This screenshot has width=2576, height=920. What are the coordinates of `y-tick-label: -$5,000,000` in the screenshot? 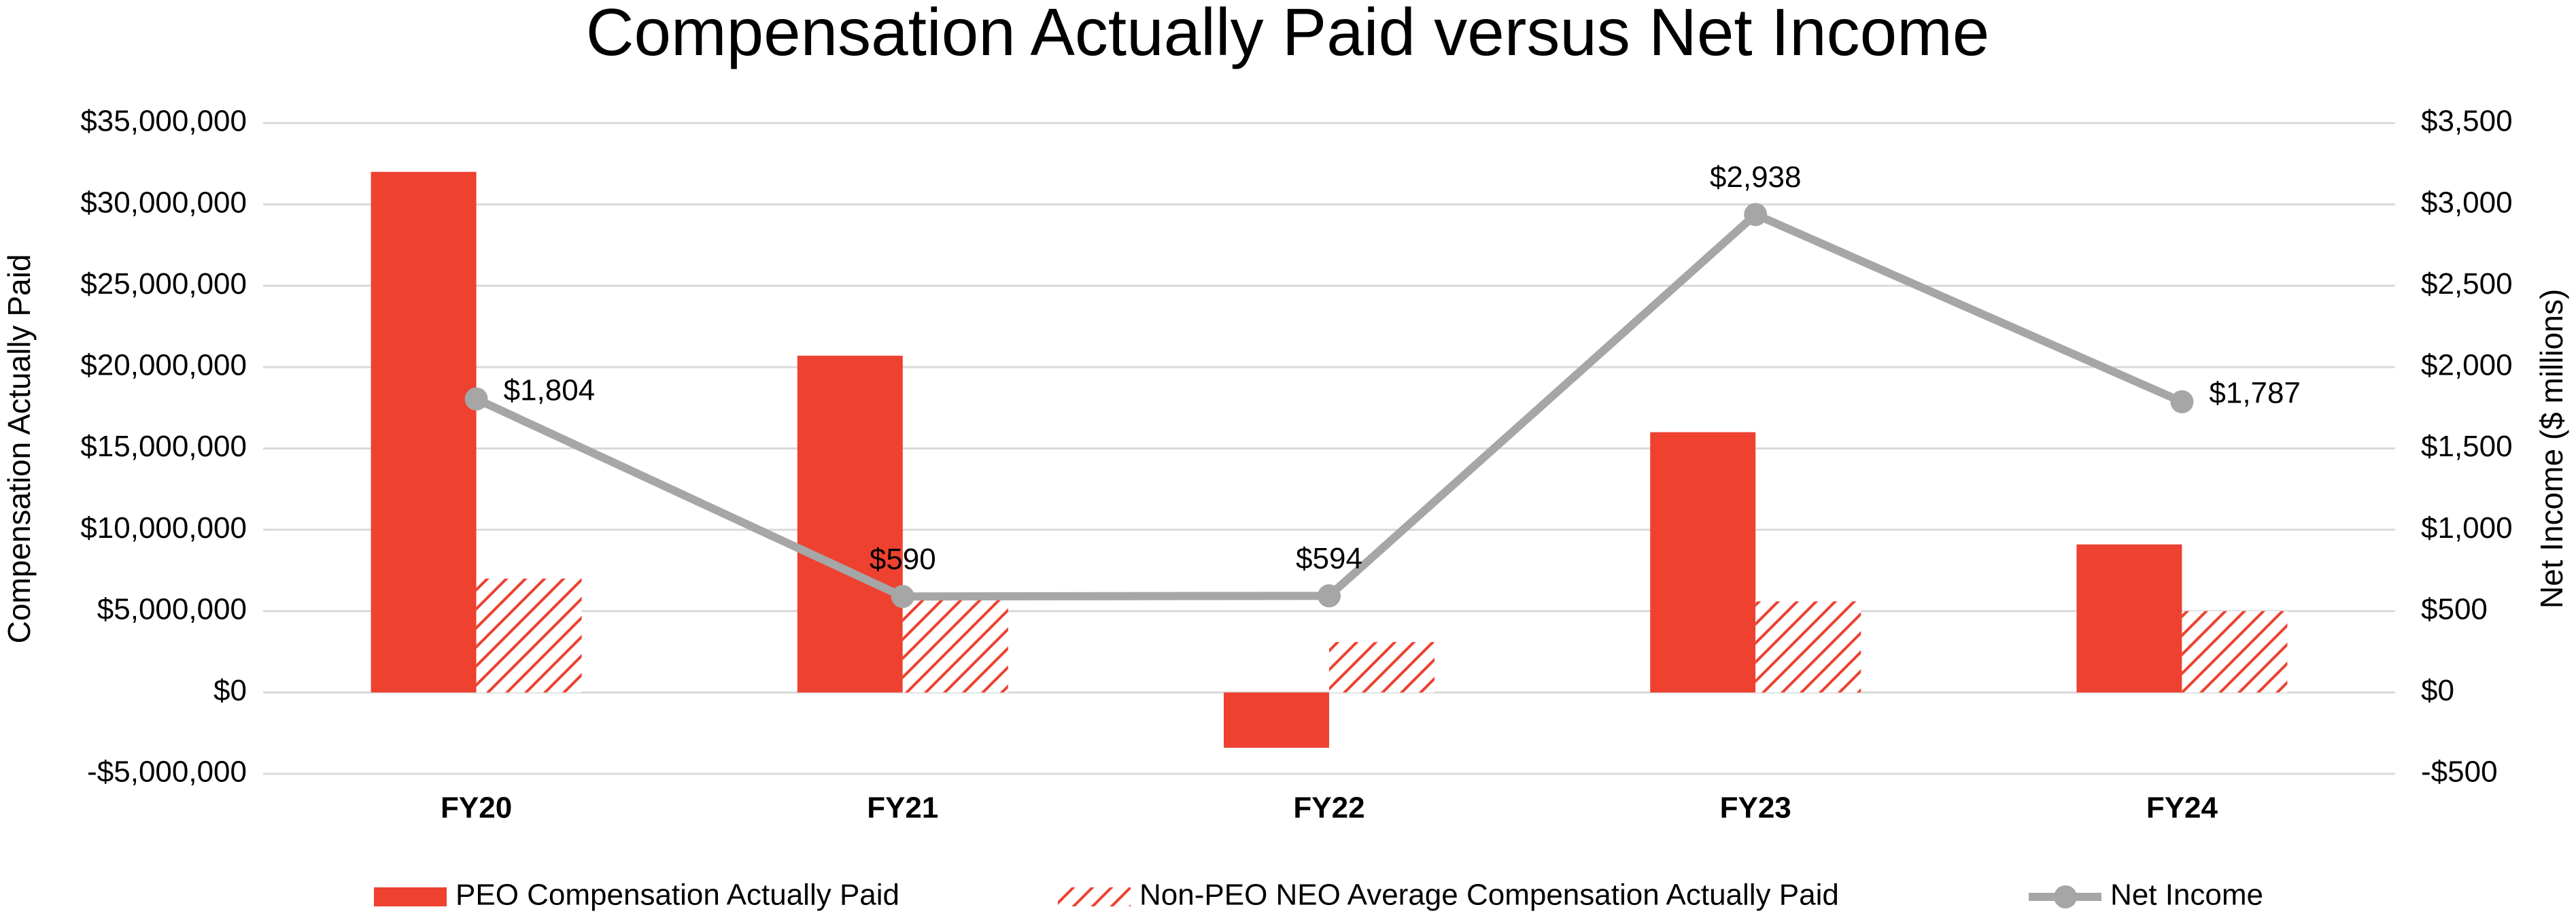 It's located at (167, 772).